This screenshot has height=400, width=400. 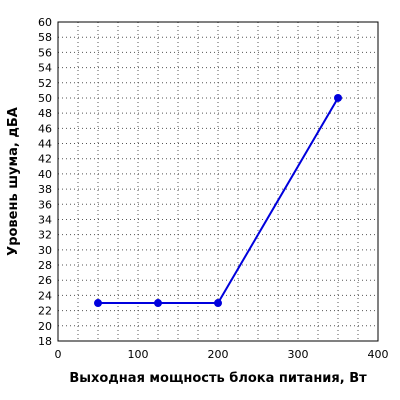 I want to click on x-tick-label: 100, so click(x=138, y=354).